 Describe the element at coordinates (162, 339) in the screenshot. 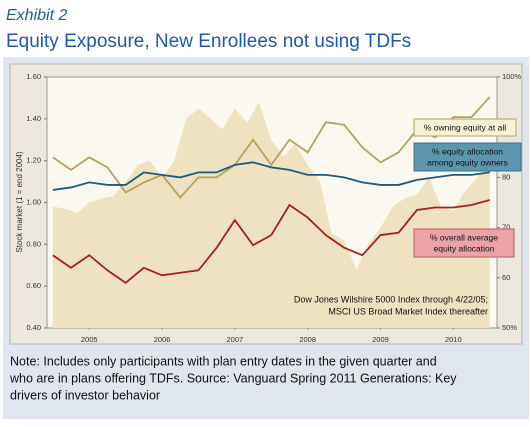

I see `x-tick-label: 2006` at that location.